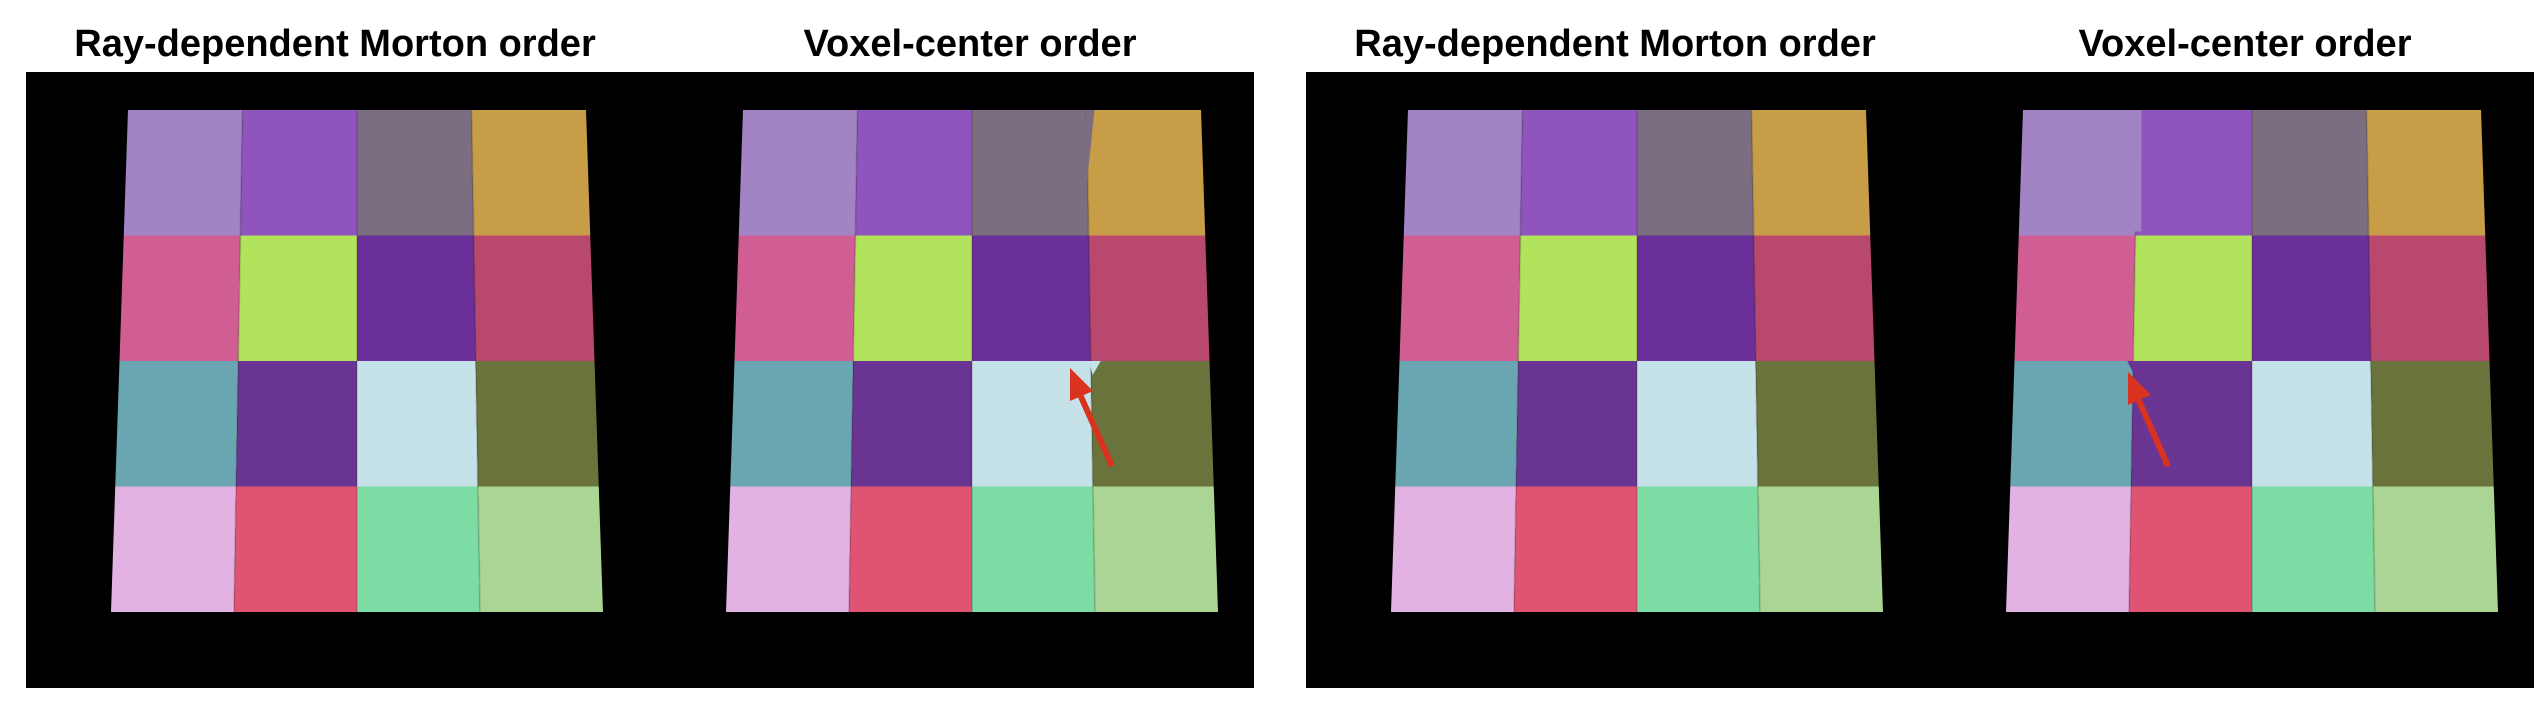  Describe the element at coordinates (1615, 44) in the screenshot. I see `title-ray-dependent-morton-order-2: Ray-dependent Morton order` at that location.